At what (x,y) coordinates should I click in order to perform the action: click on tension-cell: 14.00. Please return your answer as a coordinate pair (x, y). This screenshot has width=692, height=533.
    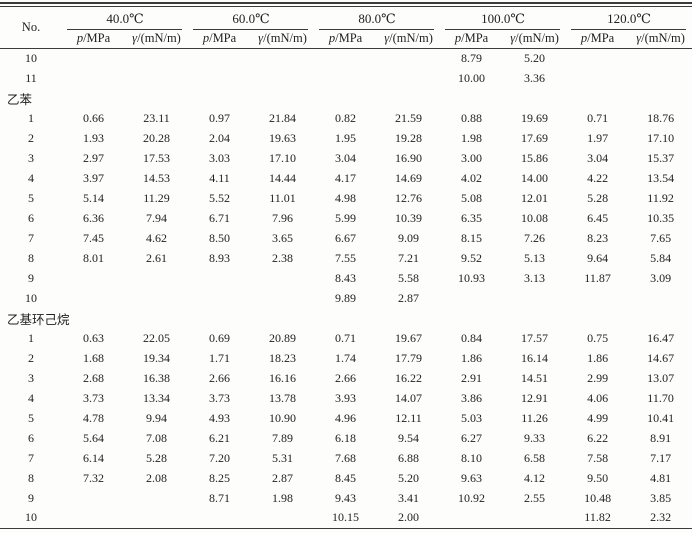
    Looking at the image, I should click on (535, 177).